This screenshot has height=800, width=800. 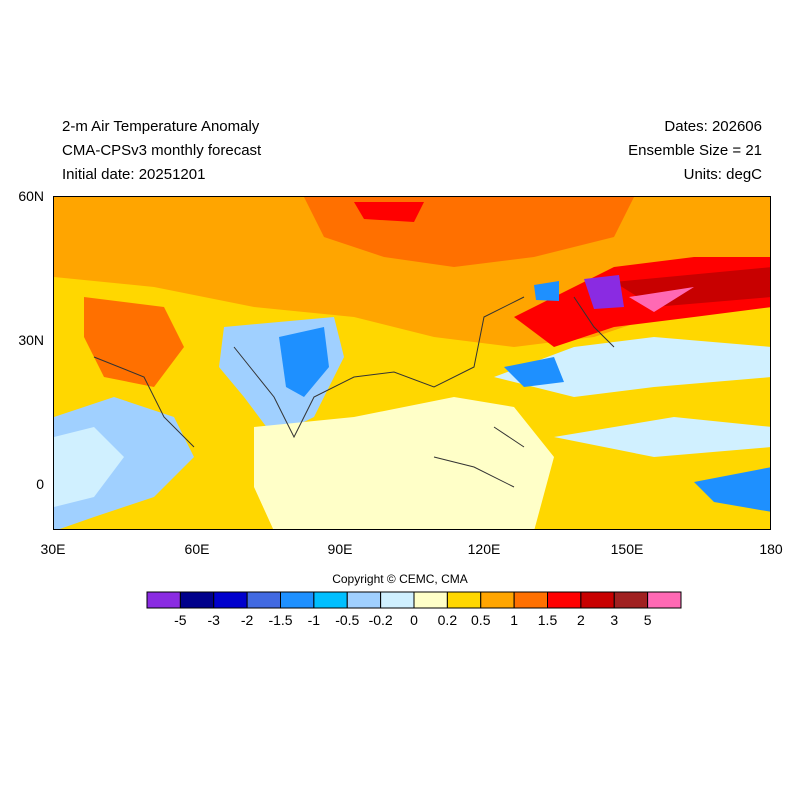 I want to click on lat-tick-60n: 60N, so click(x=31, y=196).